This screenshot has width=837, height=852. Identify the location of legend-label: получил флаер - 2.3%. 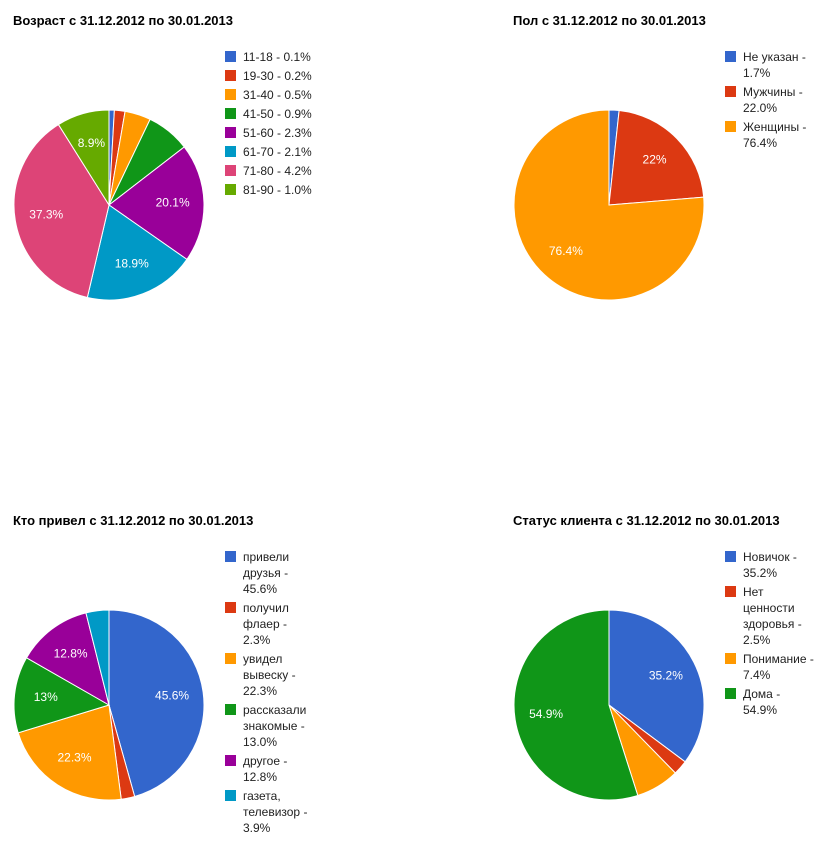
(266, 624).